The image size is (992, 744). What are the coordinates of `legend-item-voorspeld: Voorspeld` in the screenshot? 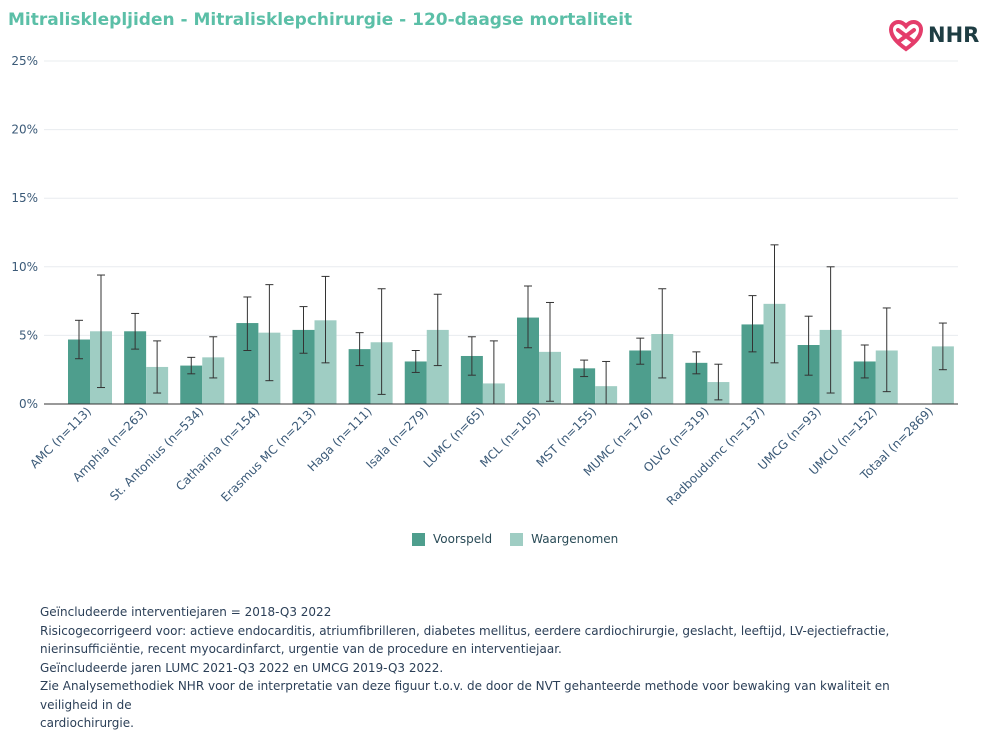 It's located at (452, 539).